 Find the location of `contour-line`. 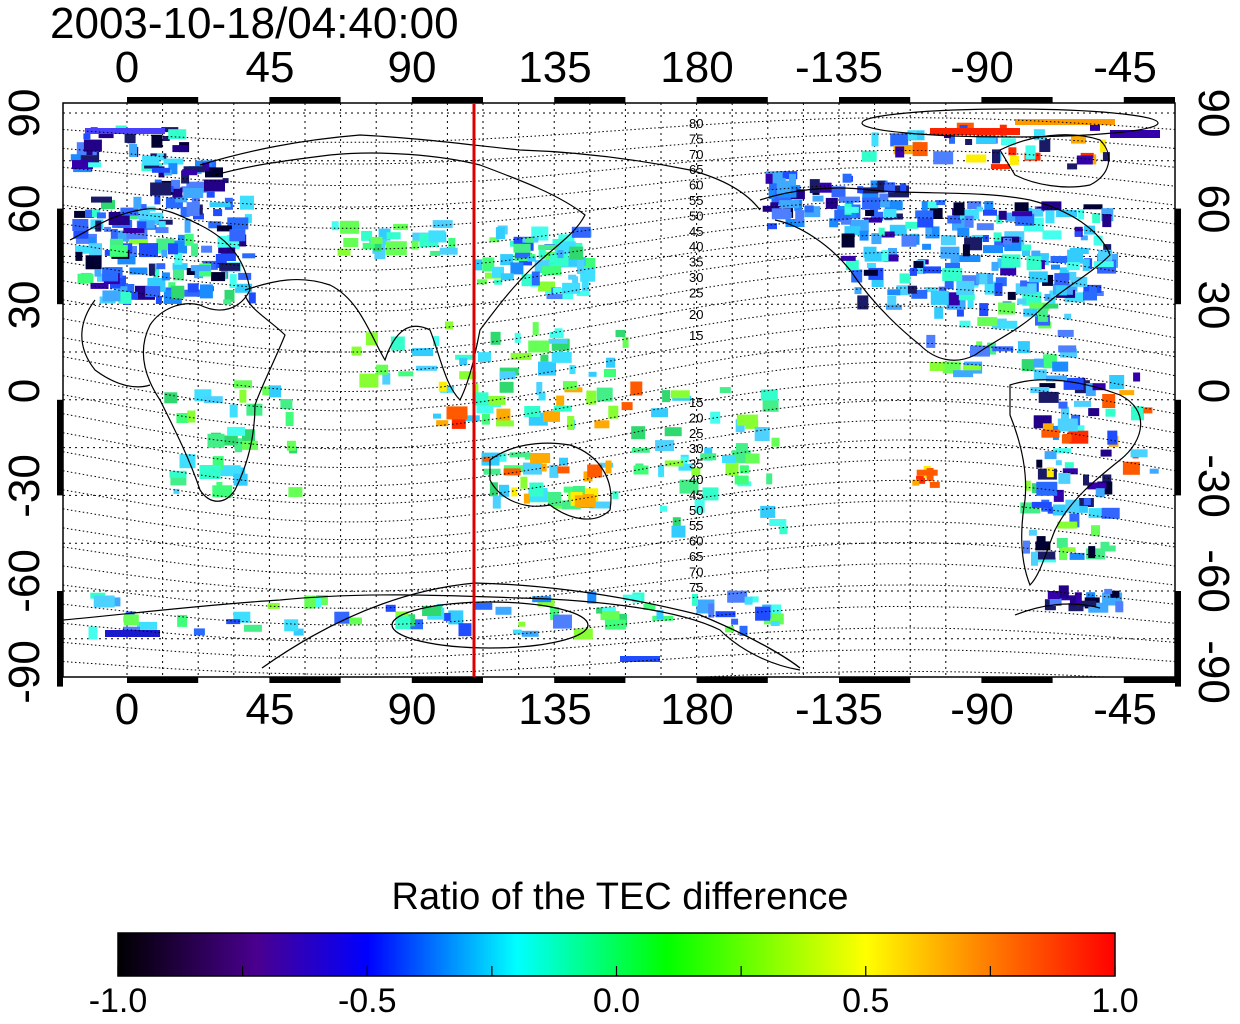

contour-line is located at coordinates (619, 453).